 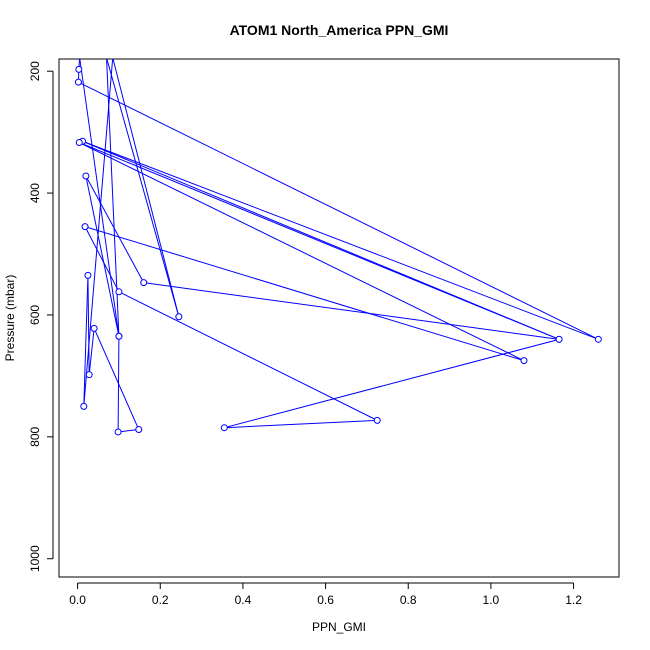 What do you see at coordinates (35, 558) in the screenshot?
I see `y-tick-label: 1000` at bounding box center [35, 558].